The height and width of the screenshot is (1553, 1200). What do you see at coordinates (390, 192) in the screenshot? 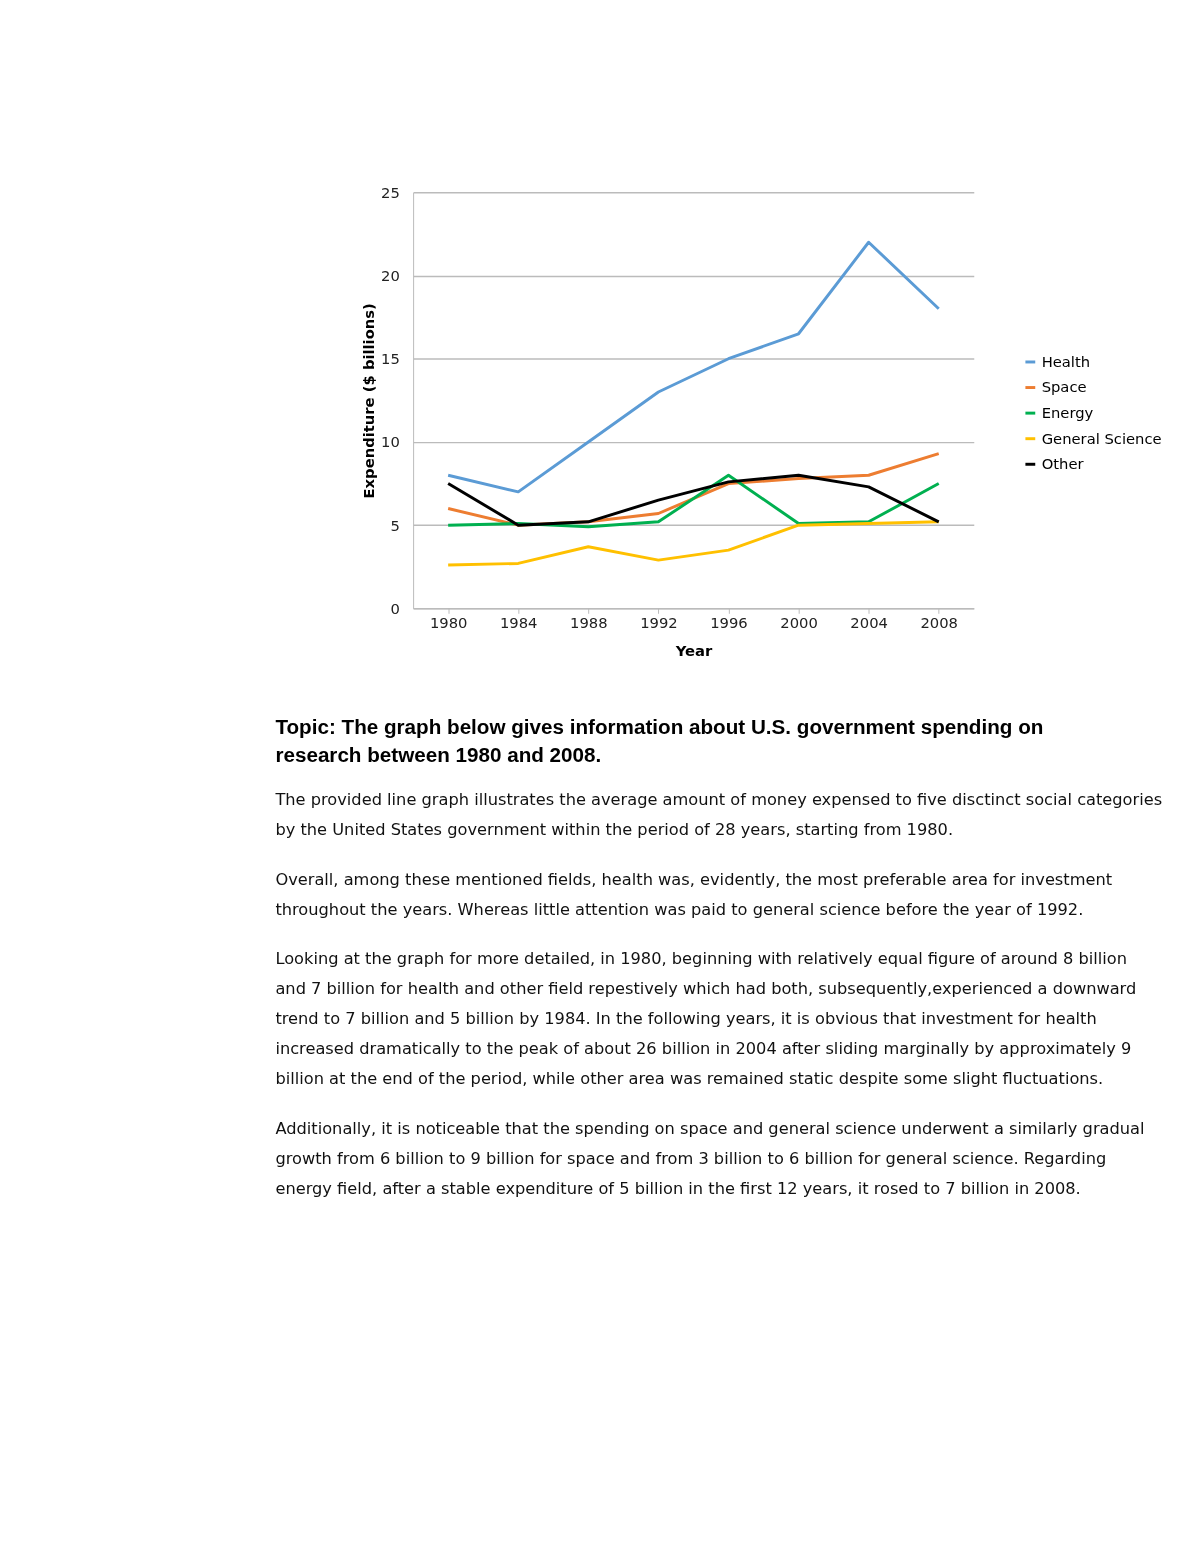
I see `y-tick-label: 25` at bounding box center [390, 192].